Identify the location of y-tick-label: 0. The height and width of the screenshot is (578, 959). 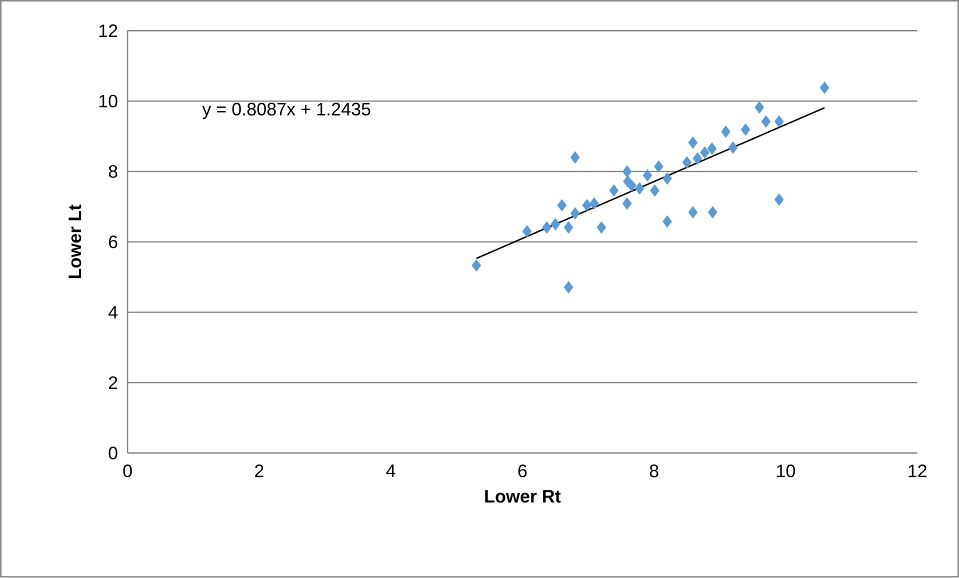
(113, 453).